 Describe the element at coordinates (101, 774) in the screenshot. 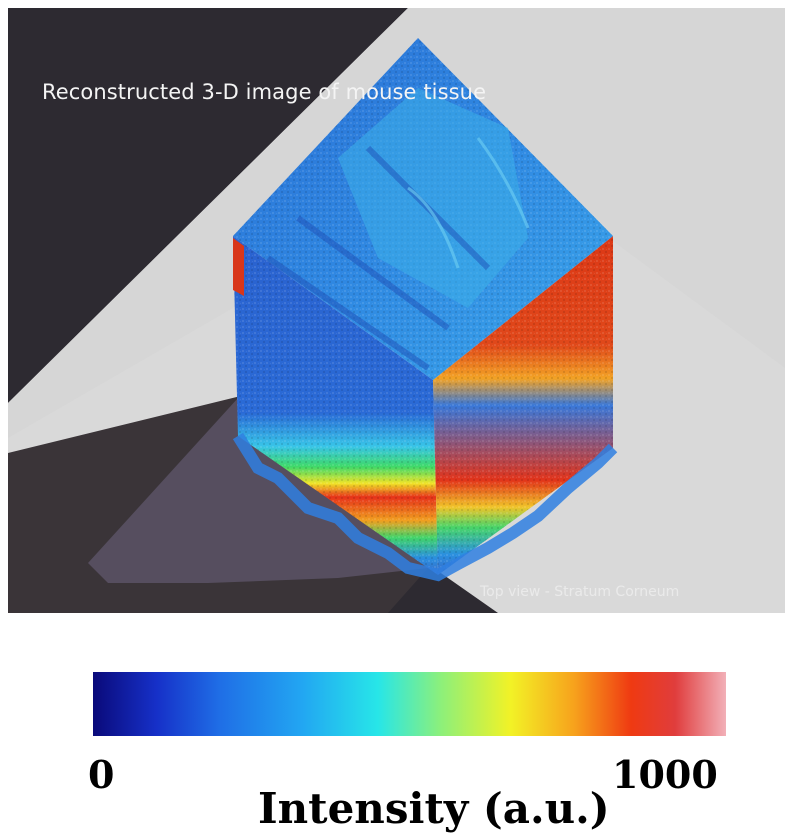

I see `colorbar-min-label: 0` at that location.